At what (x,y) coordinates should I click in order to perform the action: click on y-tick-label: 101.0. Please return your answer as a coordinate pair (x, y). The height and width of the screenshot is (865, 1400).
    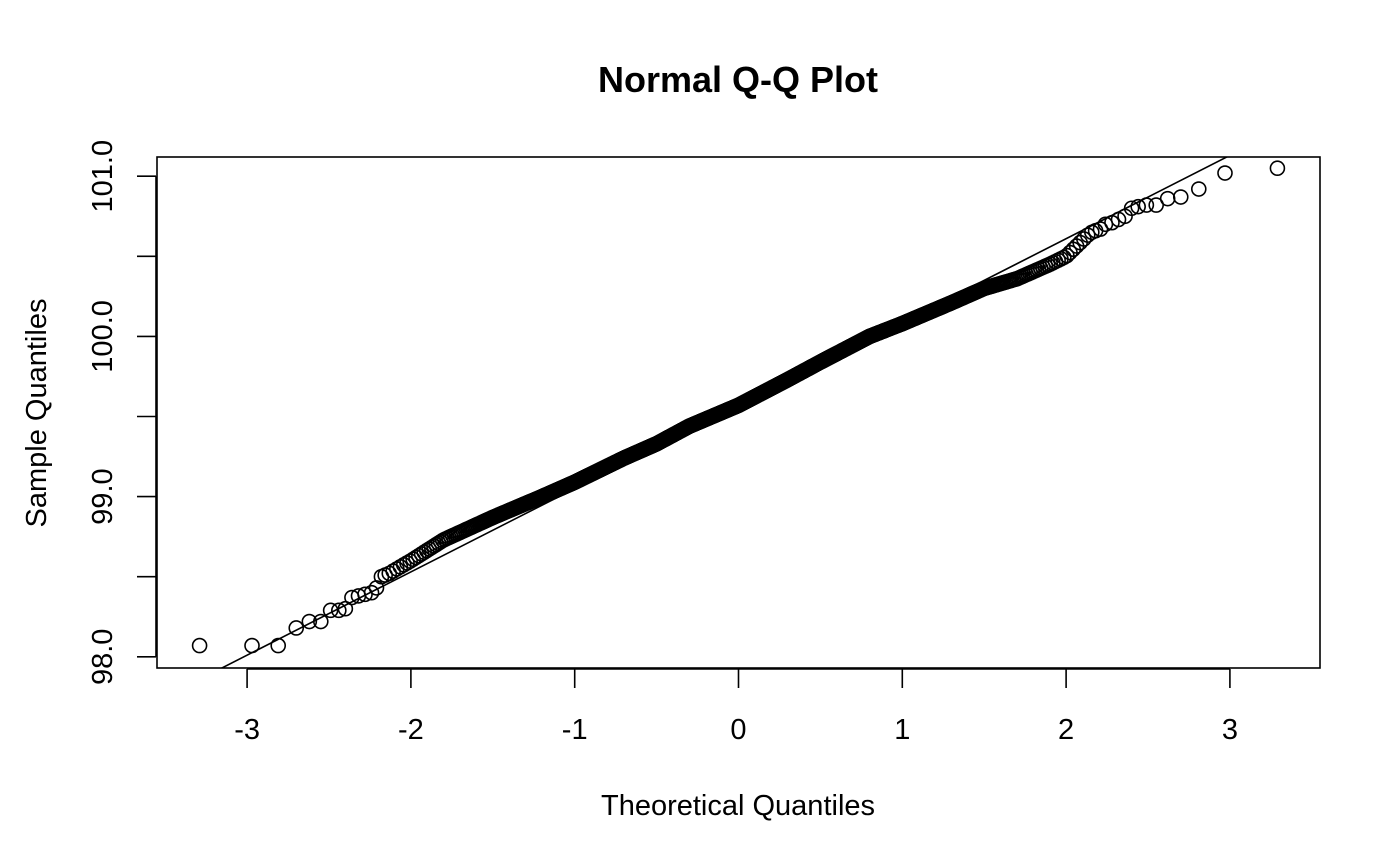
    Looking at the image, I should click on (103, 176).